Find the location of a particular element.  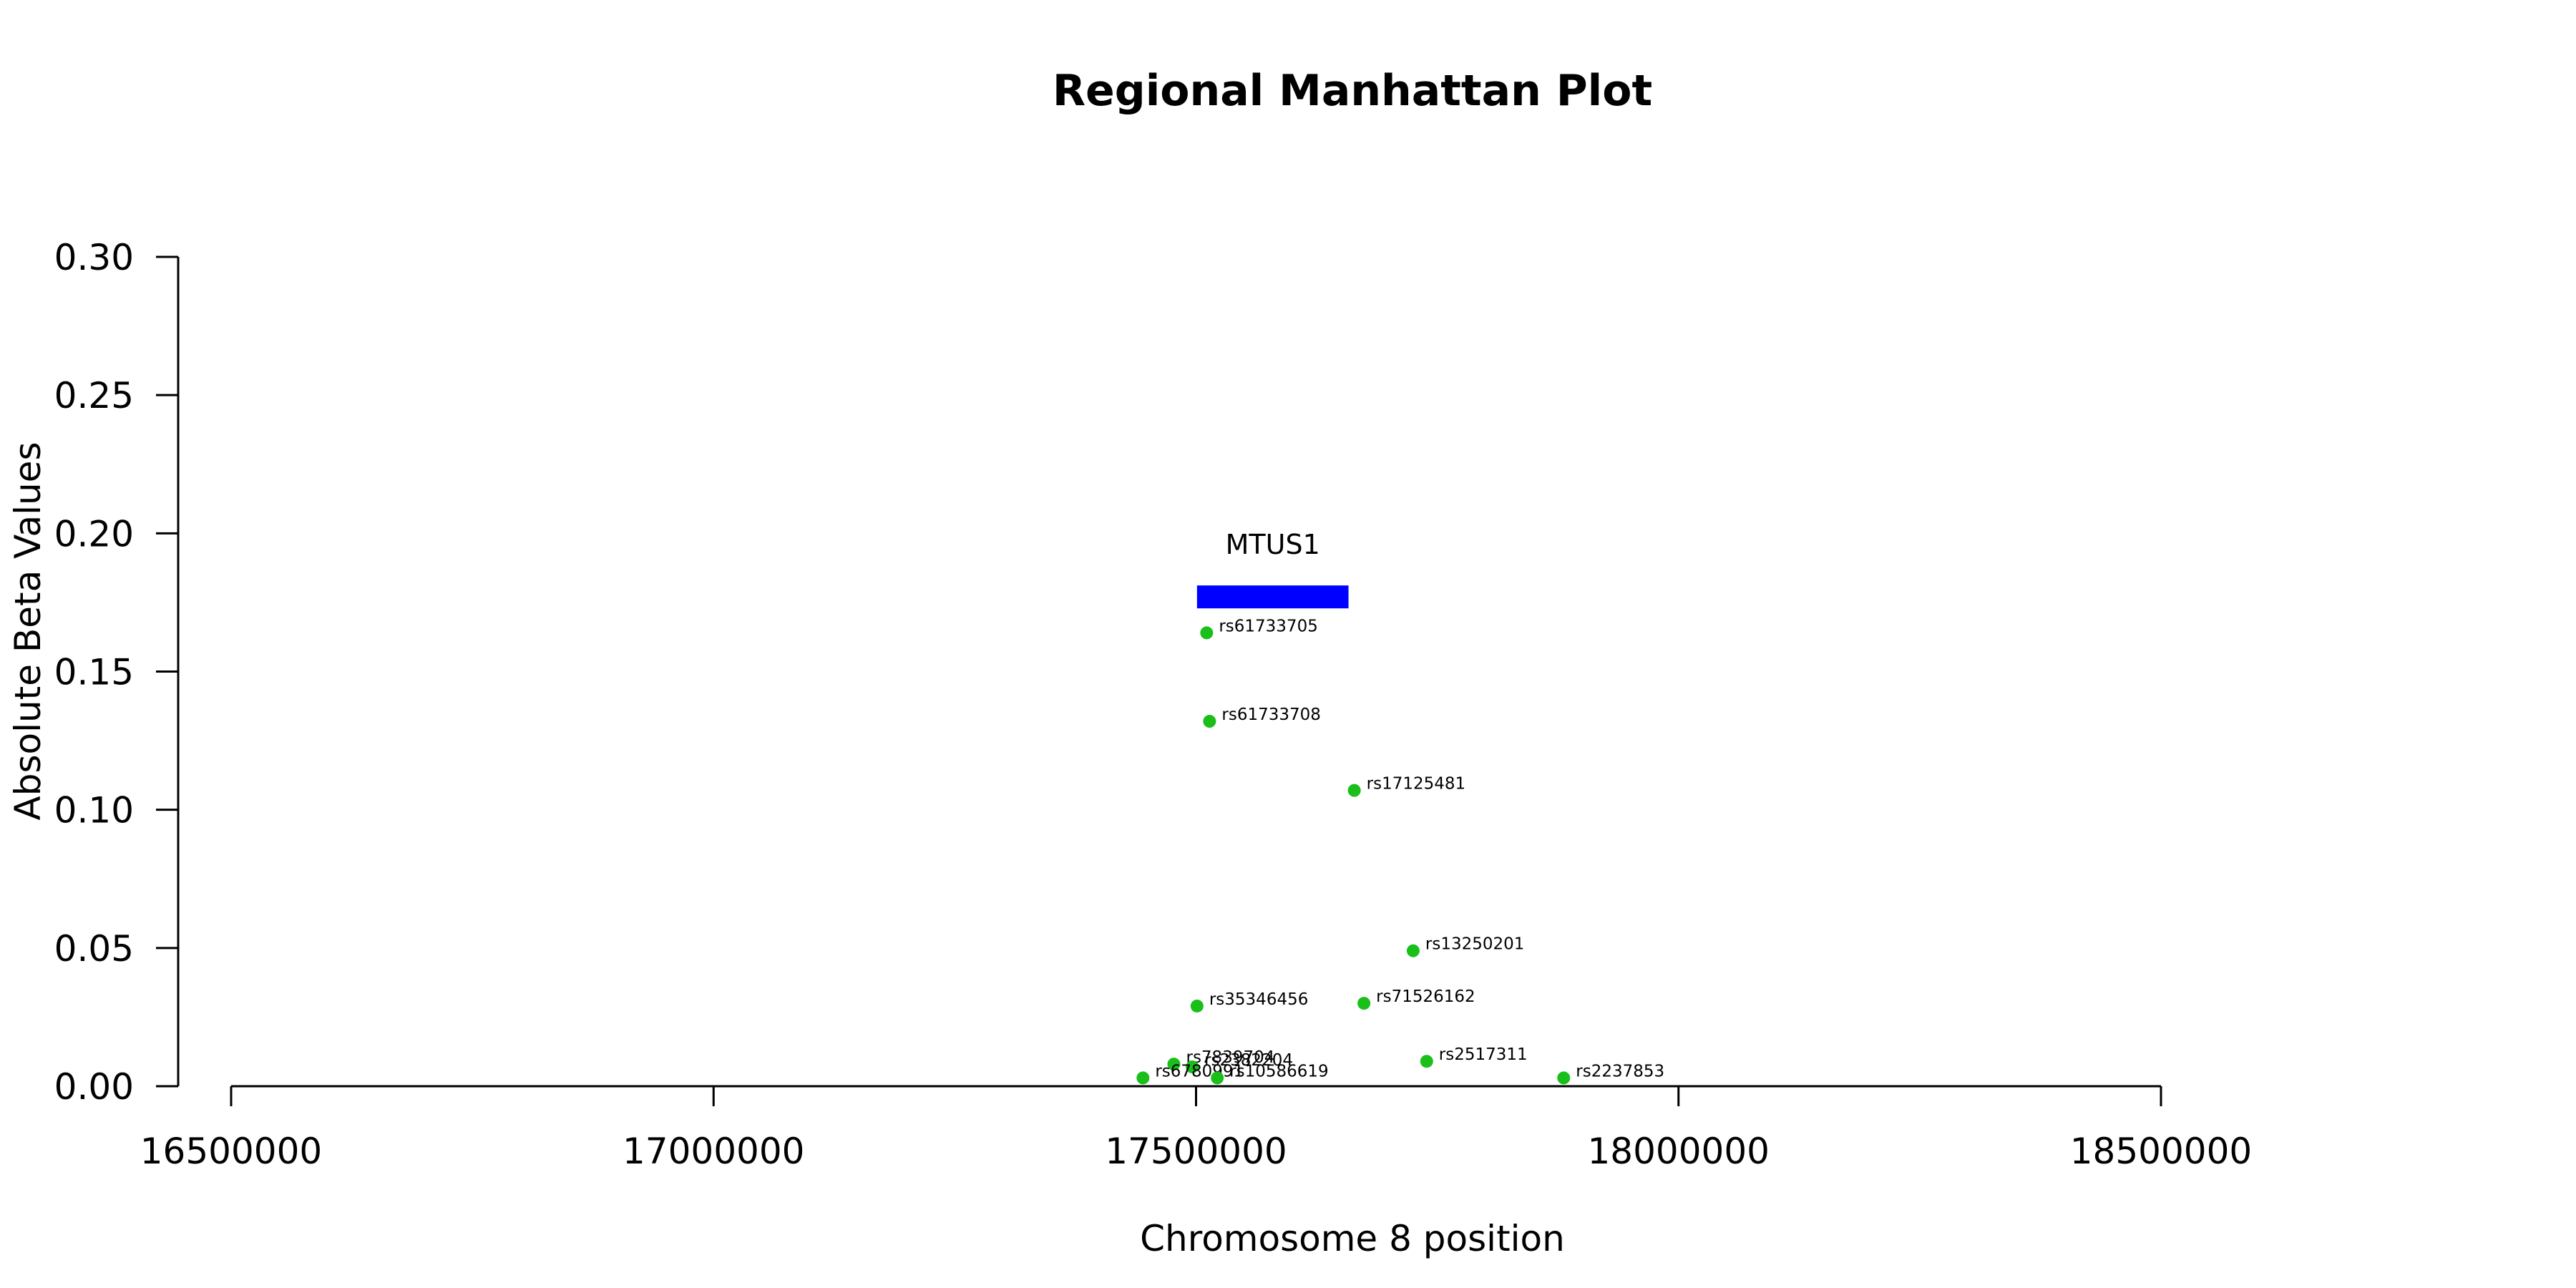

x-tick-label: 17000000 is located at coordinates (714, 1151).